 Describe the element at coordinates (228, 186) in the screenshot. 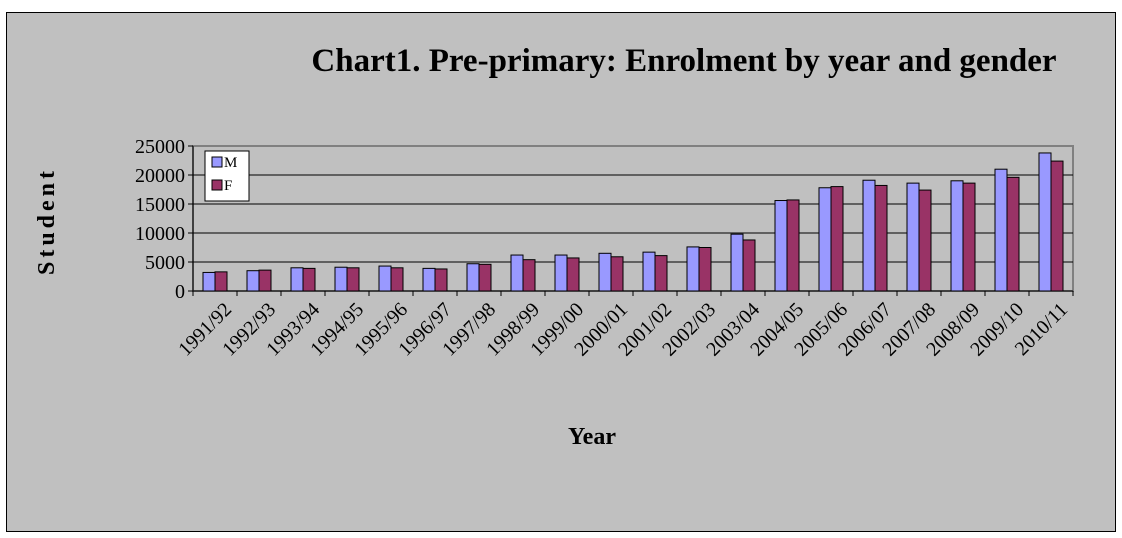

I see `legend-label-f: F` at that location.